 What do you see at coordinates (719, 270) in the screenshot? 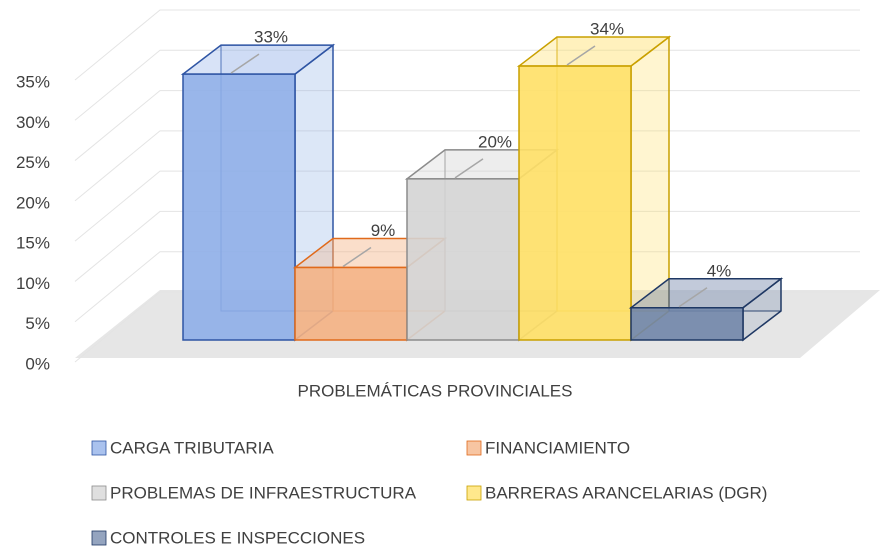
I see `data-label: 4%` at bounding box center [719, 270].